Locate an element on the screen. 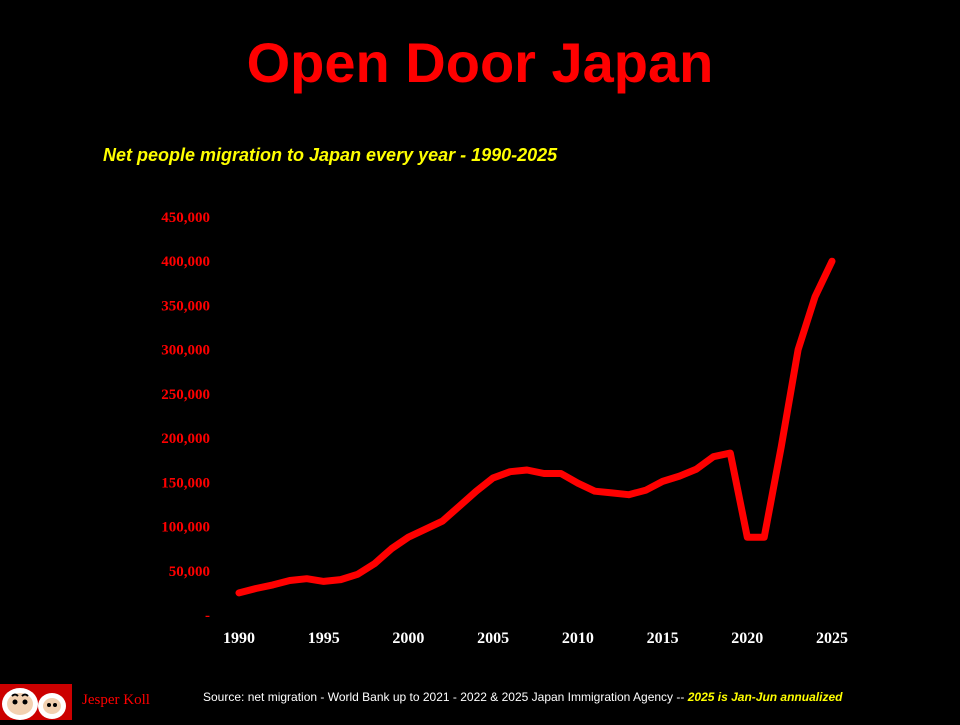 The height and width of the screenshot is (725, 960). x-tick-label: 2000 is located at coordinates (408, 638).